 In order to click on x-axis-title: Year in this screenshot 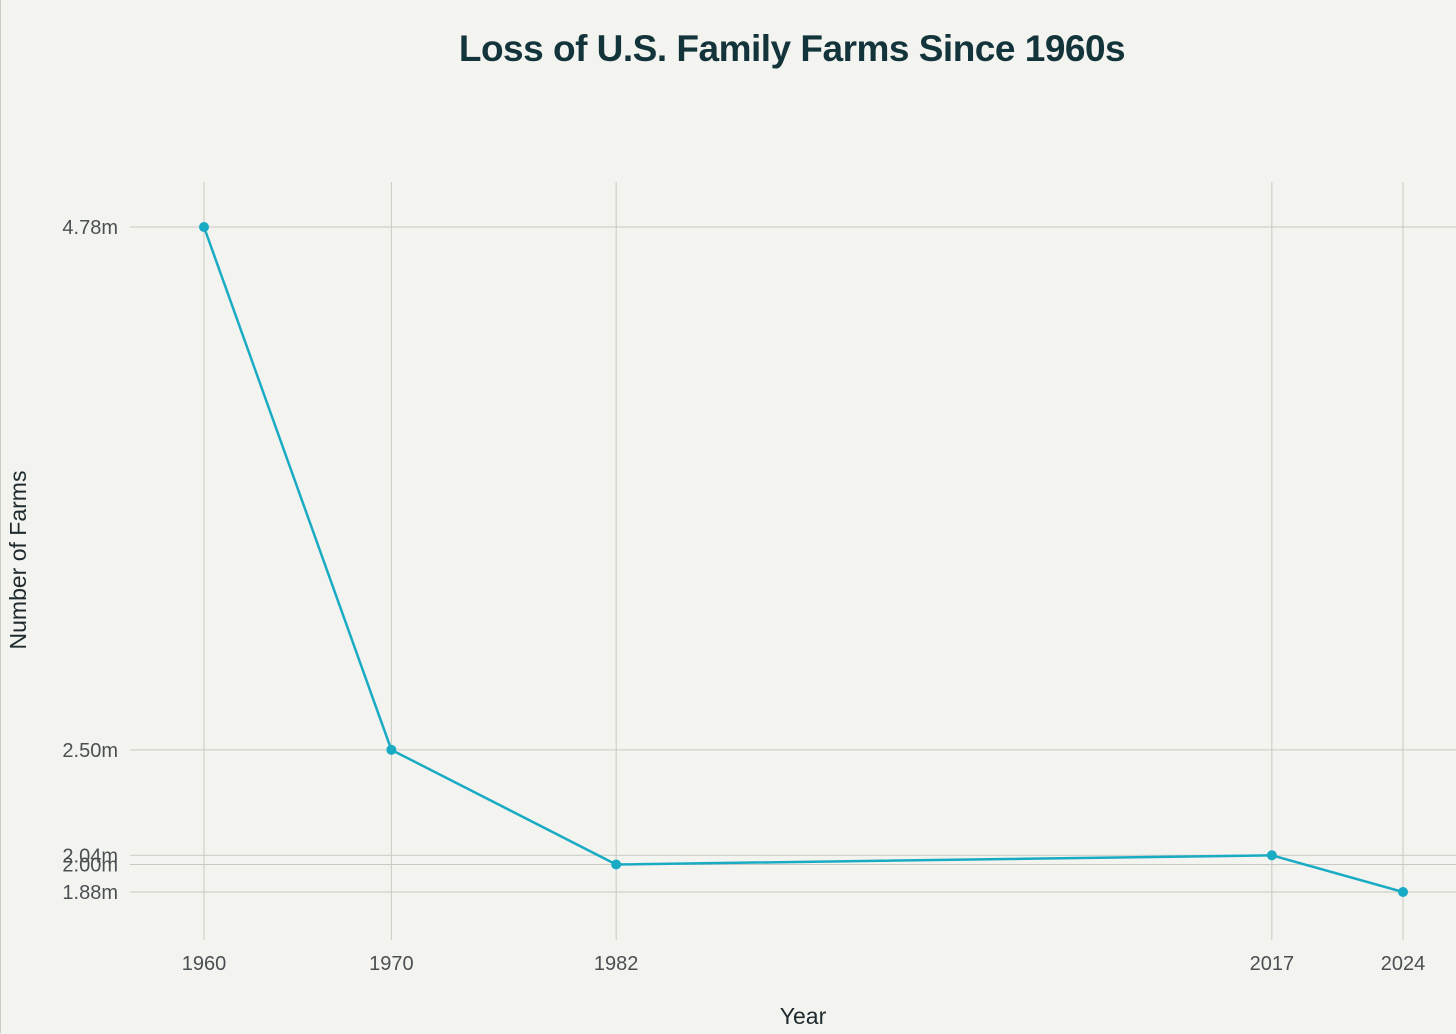, I will do `click(803, 1016)`.